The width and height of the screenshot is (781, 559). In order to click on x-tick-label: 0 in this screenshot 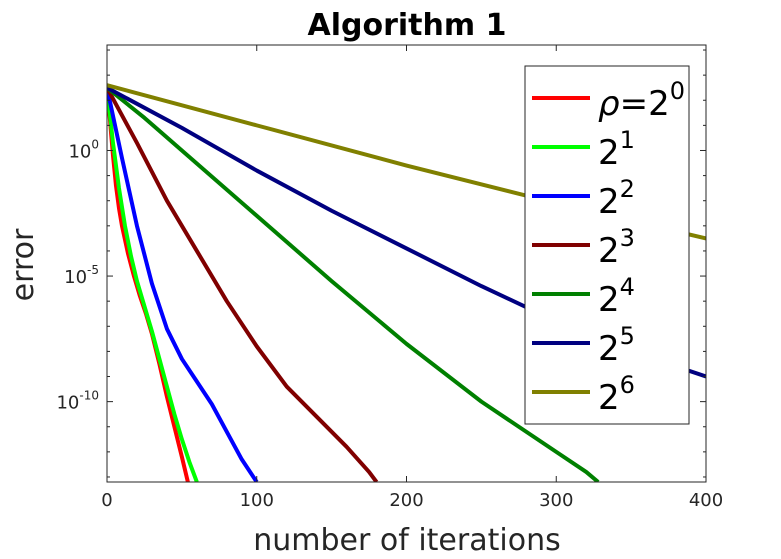, I will do `click(106, 500)`.